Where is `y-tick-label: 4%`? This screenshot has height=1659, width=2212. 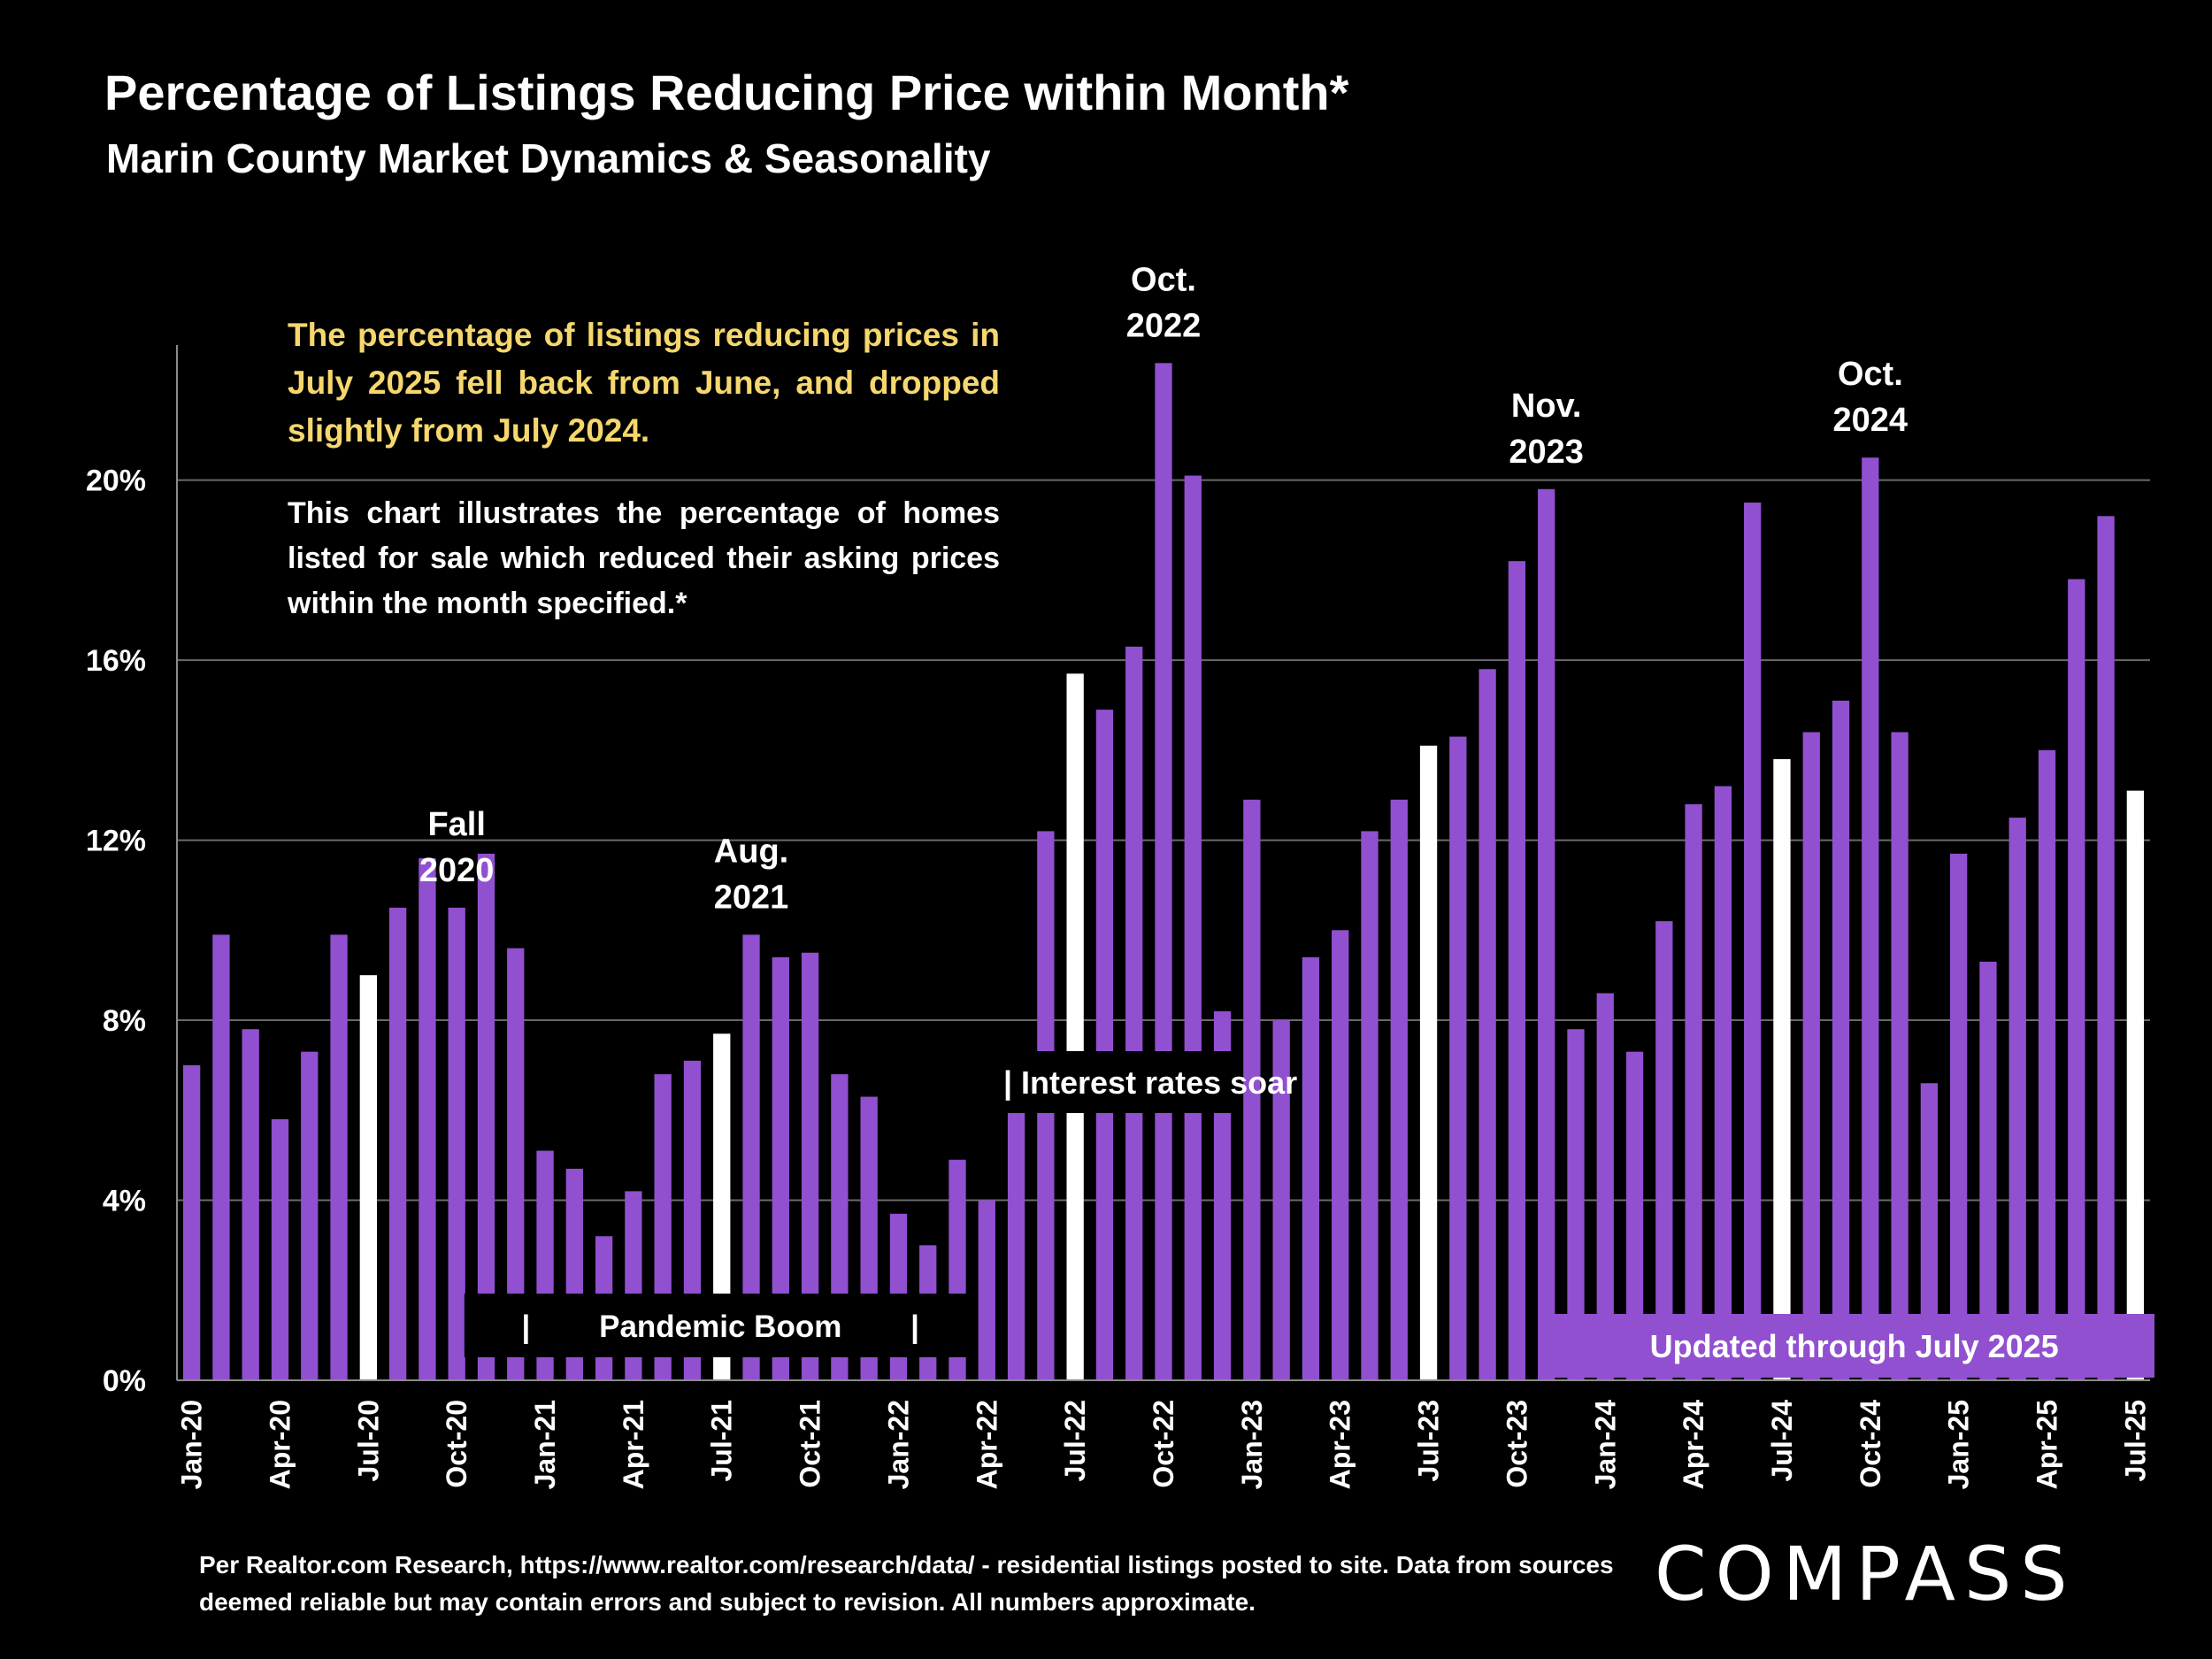
y-tick-label: 4% is located at coordinates (125, 1202).